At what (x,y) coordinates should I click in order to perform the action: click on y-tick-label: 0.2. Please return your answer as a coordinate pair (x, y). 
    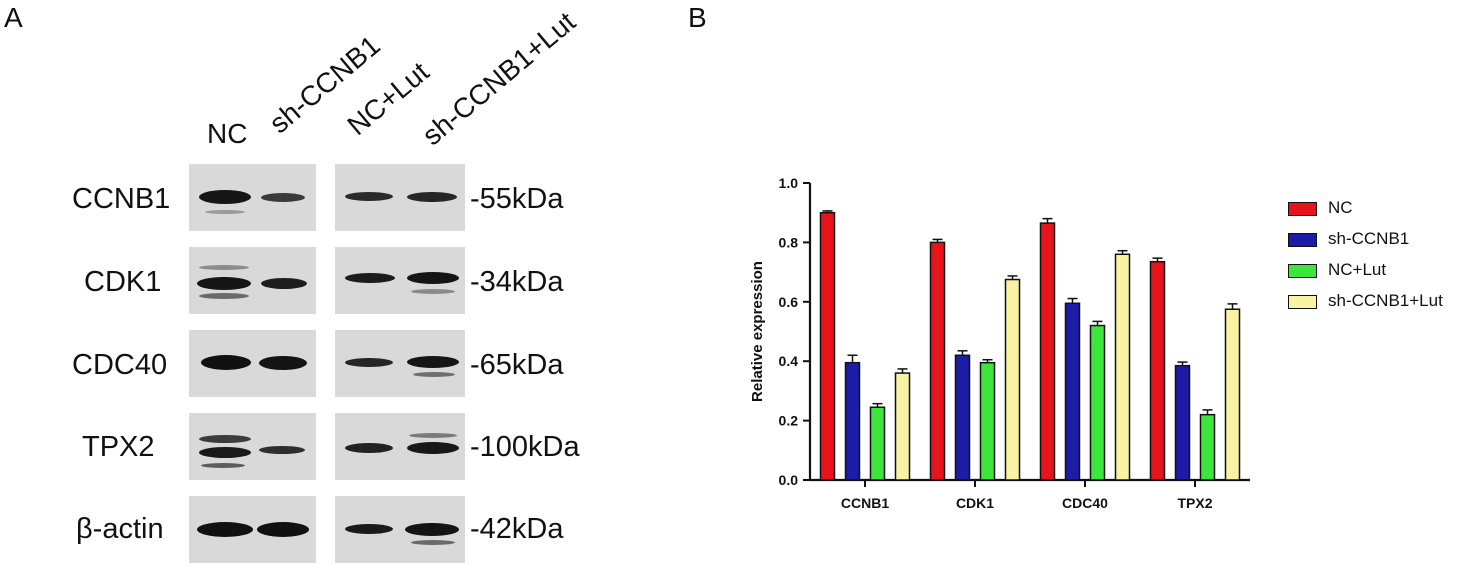
    Looking at the image, I should click on (789, 421).